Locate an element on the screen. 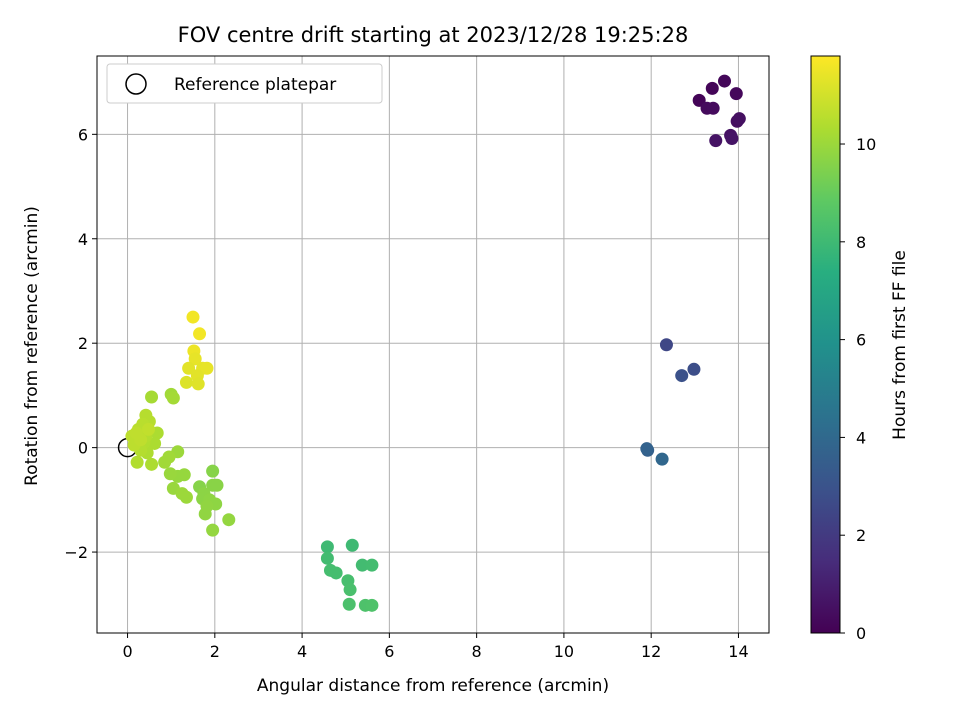 This screenshot has width=960, height=720. x-axis-label: Angular distance from reference (arcmin) is located at coordinates (433, 686).